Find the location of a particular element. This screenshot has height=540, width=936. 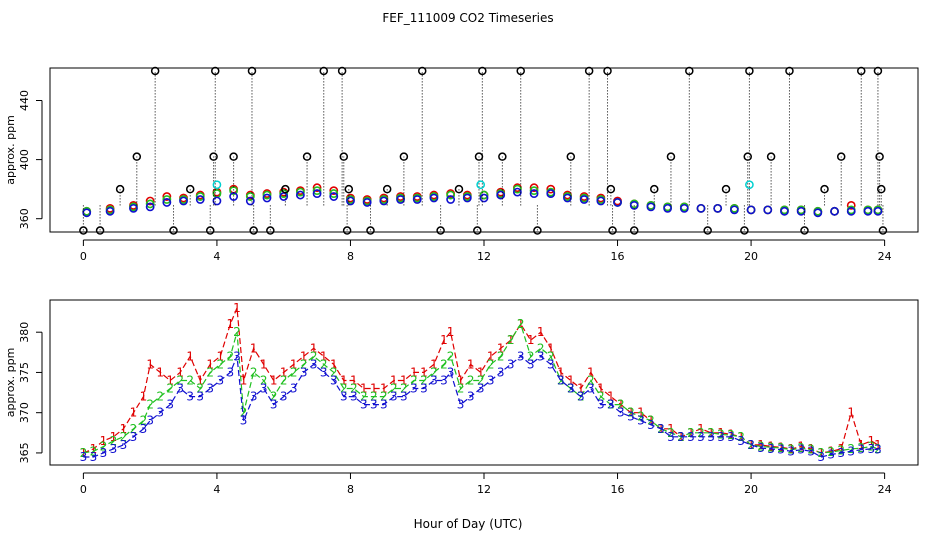

x-tick-label: 4 is located at coordinates (216, 256).